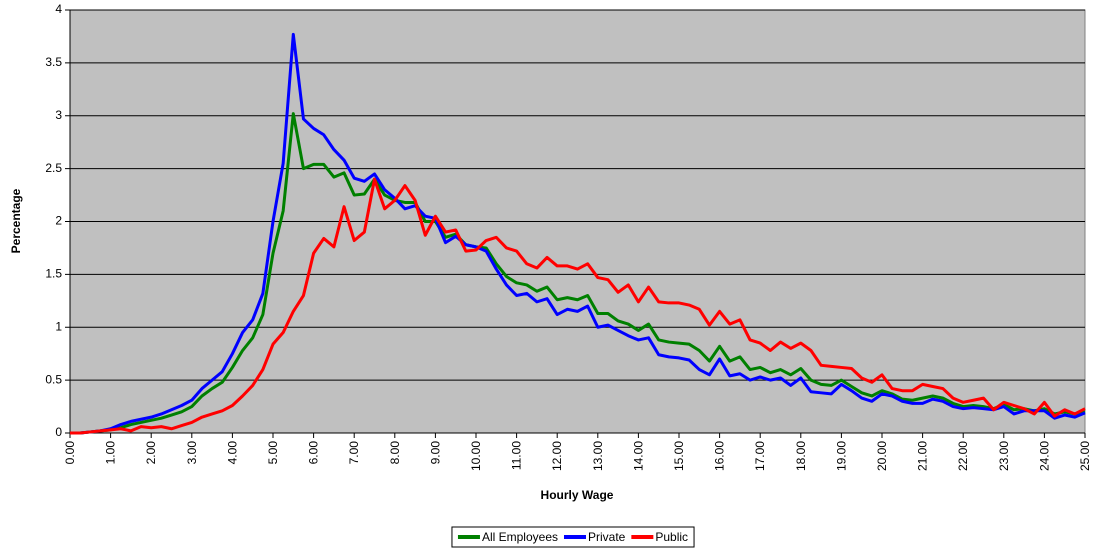 The height and width of the screenshot is (556, 1096). What do you see at coordinates (671, 537) in the screenshot?
I see `legend-label: Public` at bounding box center [671, 537].